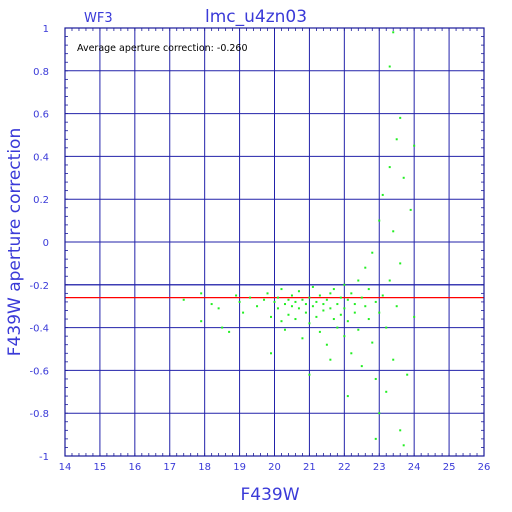 The height and width of the screenshot is (512, 512). What do you see at coordinates (98, 18) in the screenshot?
I see `chip-label: WF3` at bounding box center [98, 18].